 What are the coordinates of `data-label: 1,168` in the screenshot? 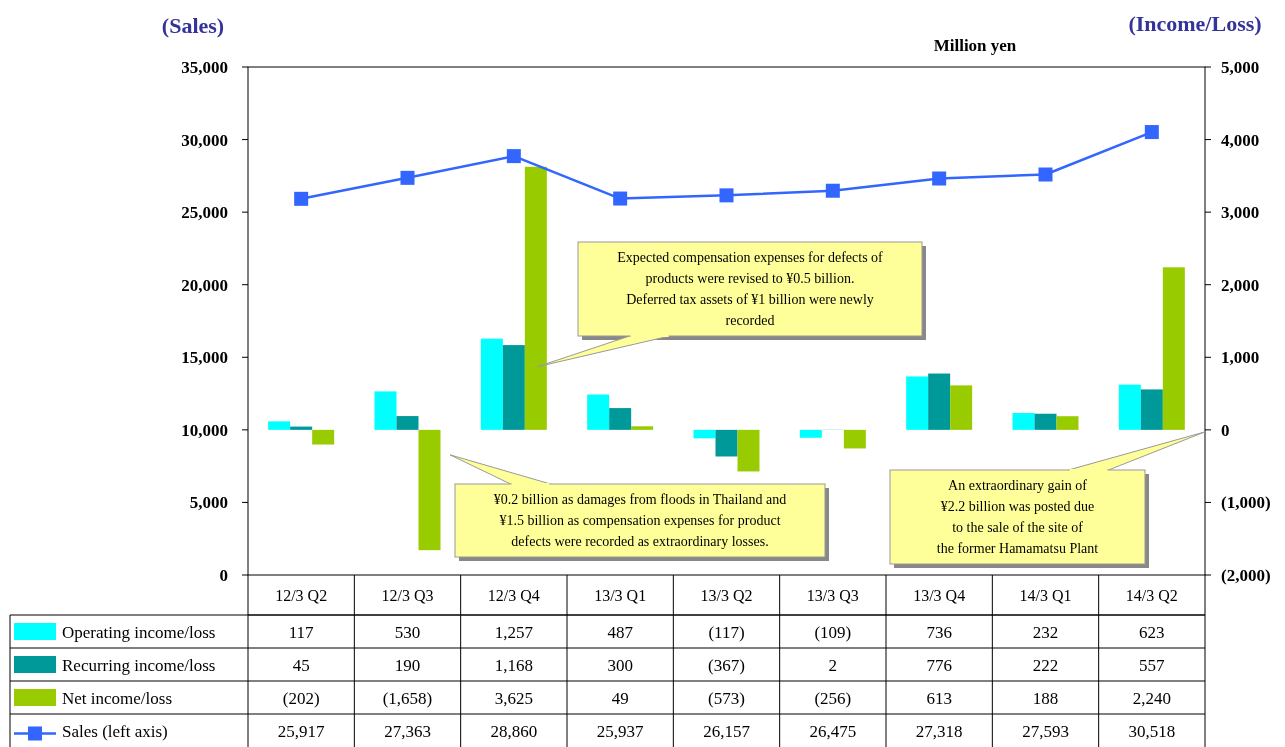 It's located at (513, 665).